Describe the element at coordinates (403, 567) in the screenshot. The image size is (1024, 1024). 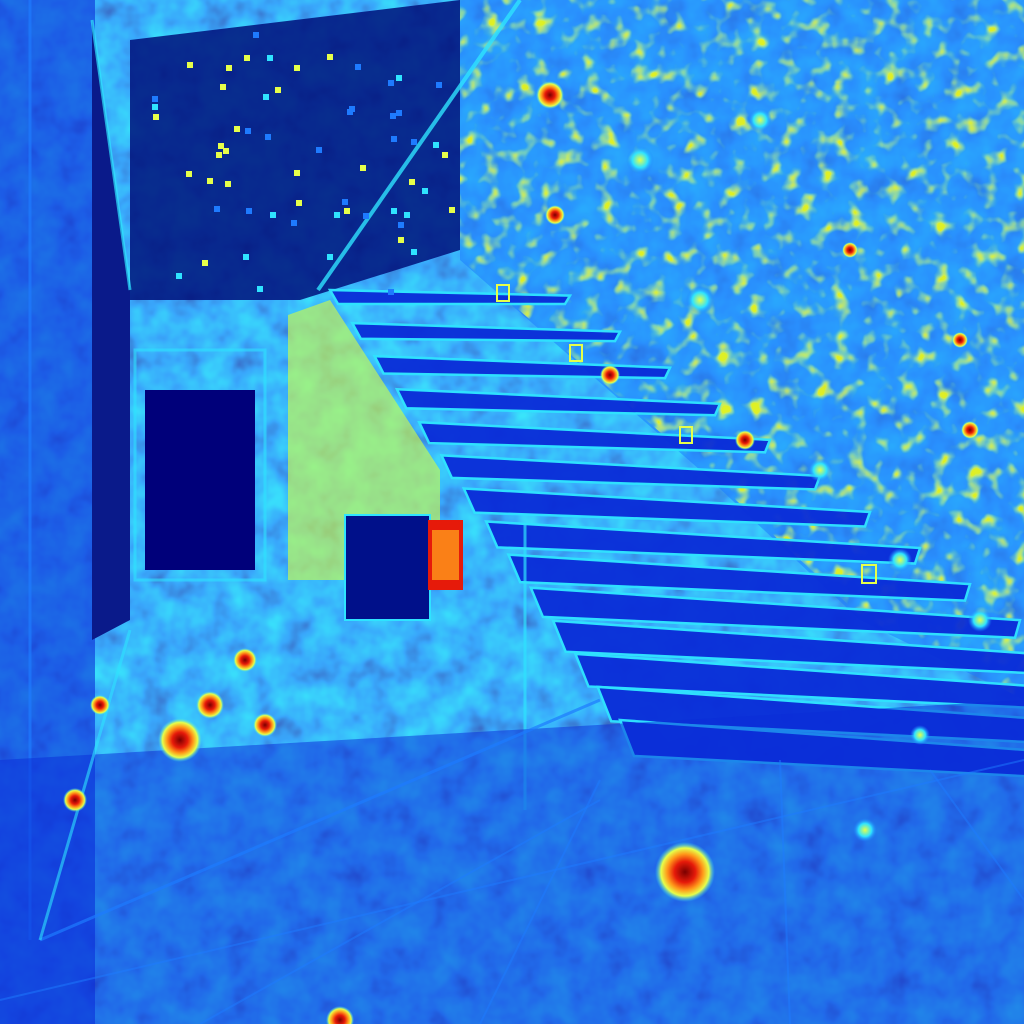
I see `lower-opening` at that location.